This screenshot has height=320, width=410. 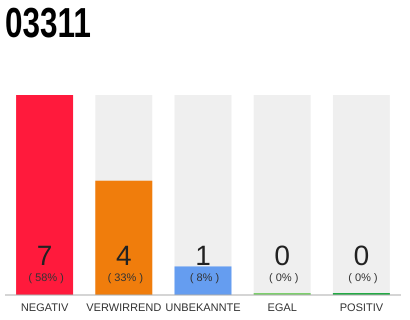 What do you see at coordinates (44, 308) in the screenshot?
I see `x-tick-label: NEGATIV` at bounding box center [44, 308].